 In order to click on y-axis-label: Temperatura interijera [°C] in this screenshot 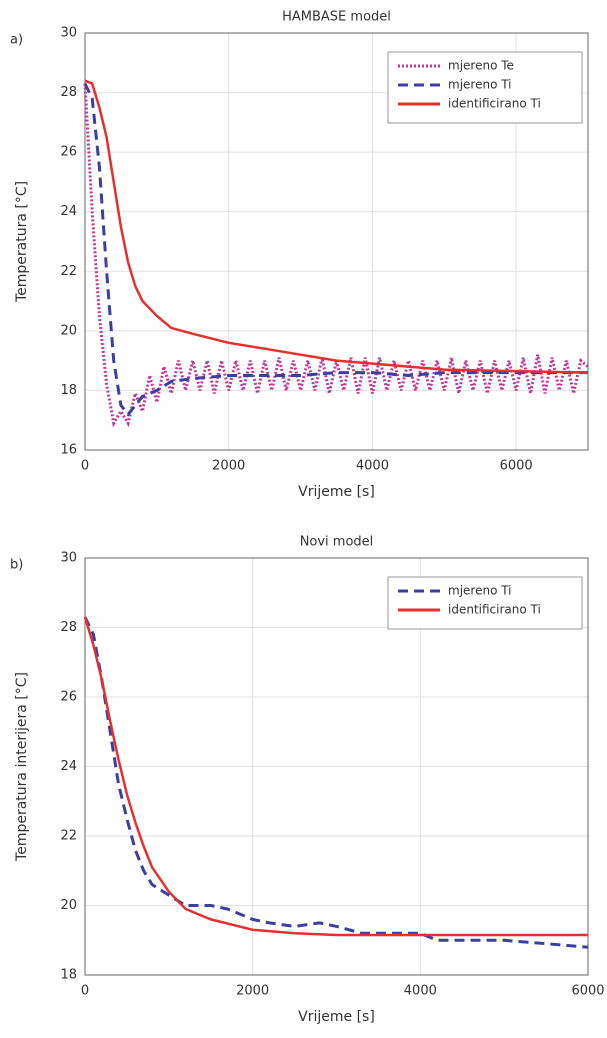, I will do `click(22, 767)`.